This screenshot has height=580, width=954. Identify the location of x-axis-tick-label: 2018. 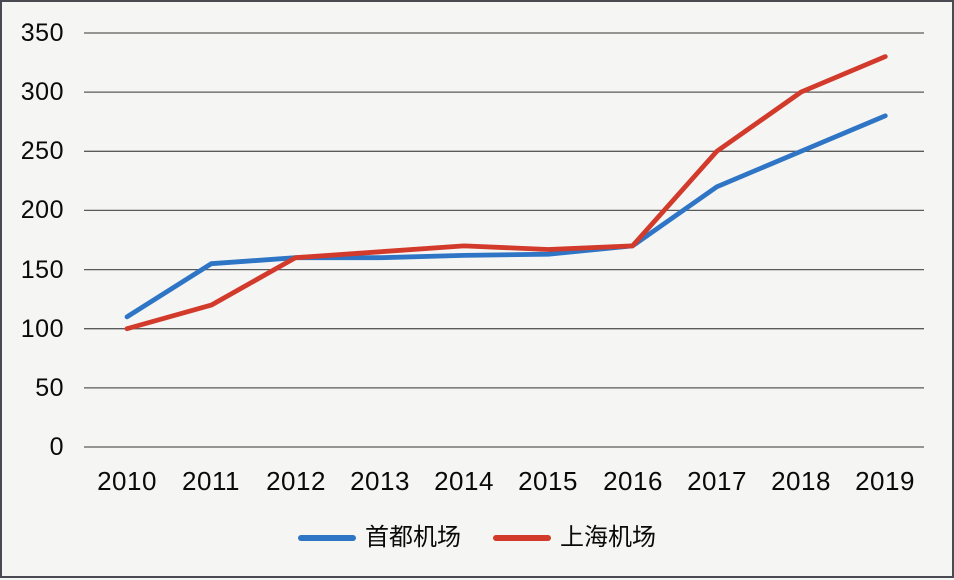
(801, 481).